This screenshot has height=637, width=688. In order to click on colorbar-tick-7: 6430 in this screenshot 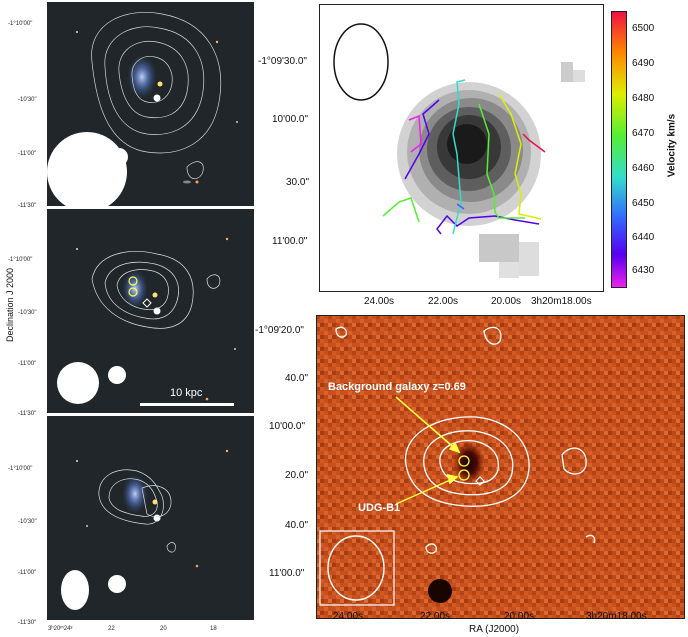, I will do `click(643, 270)`.